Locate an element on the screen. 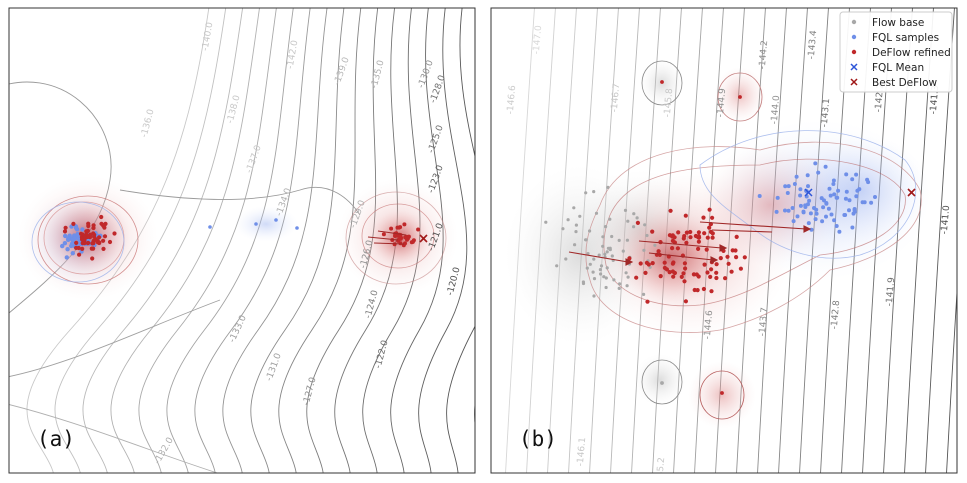 The height and width of the screenshot is (483, 967). contour-label: -144.0 is located at coordinates (776, 110).